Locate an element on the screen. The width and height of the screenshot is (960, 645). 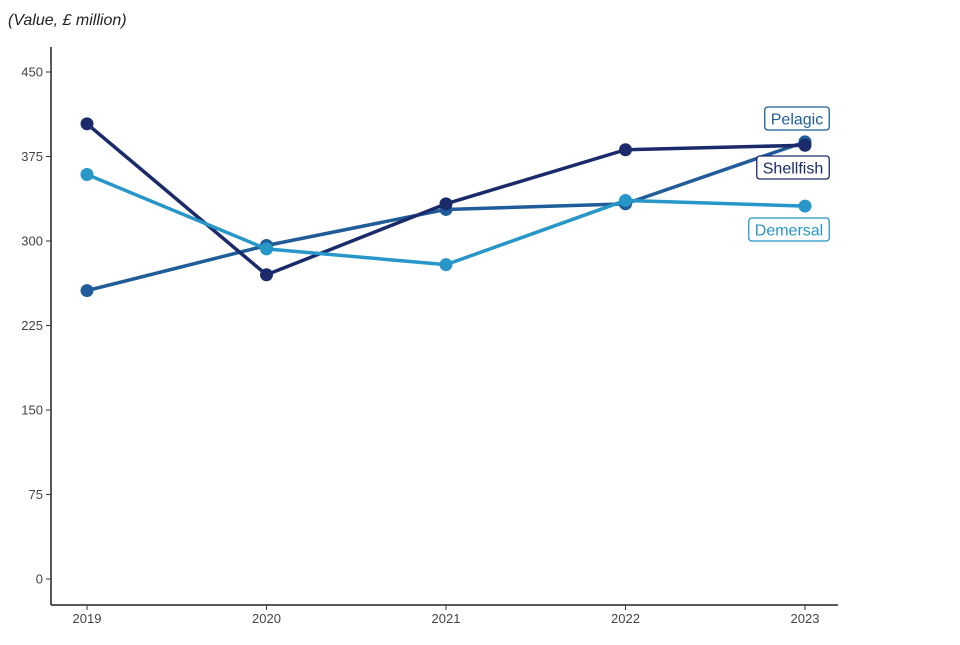
y-tick-label: 0 is located at coordinates (39, 579).